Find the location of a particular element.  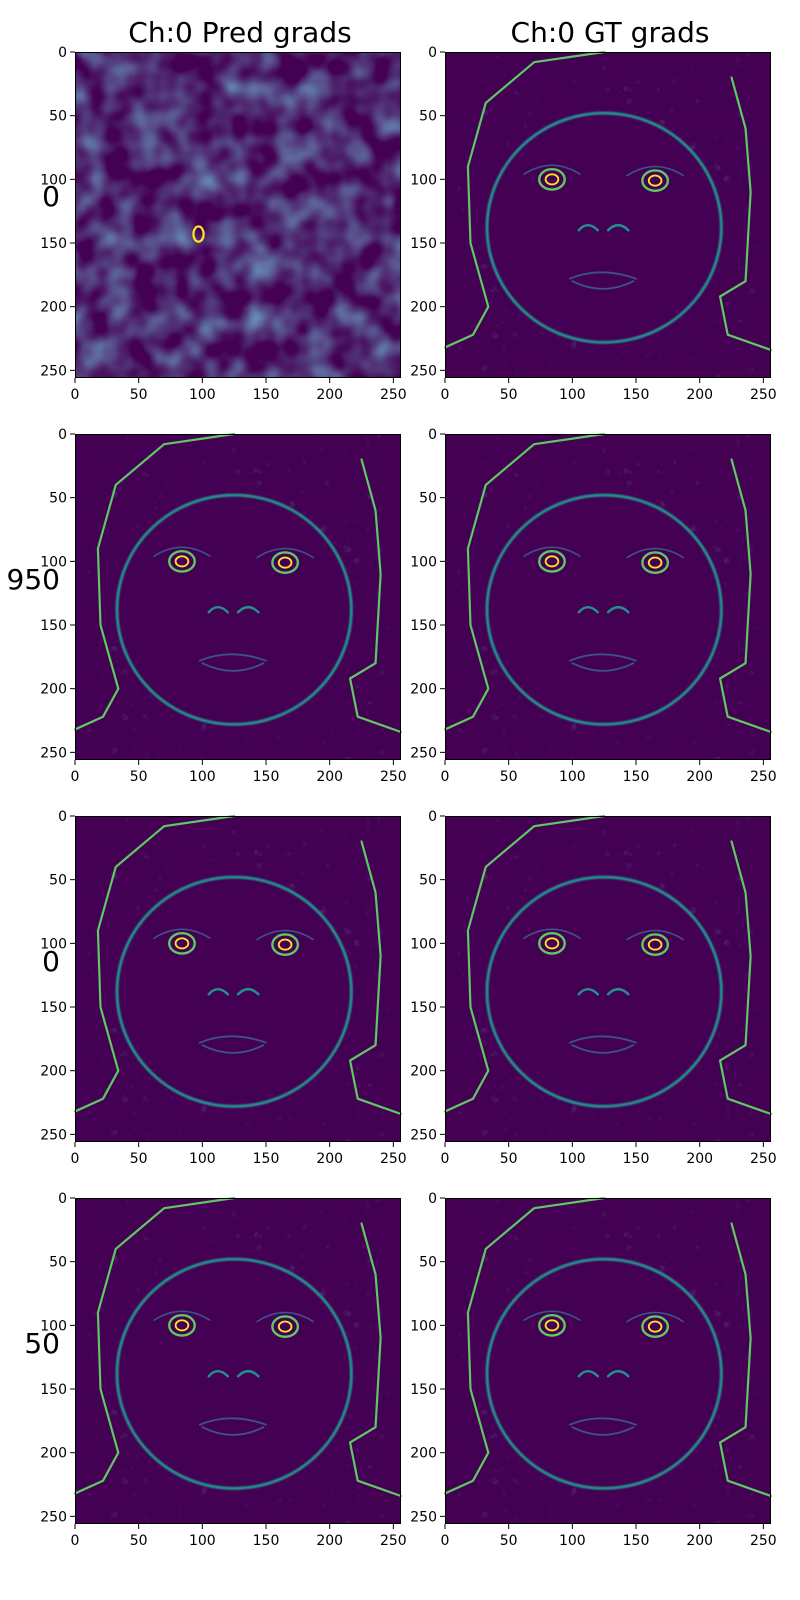

image-panel-r4-pred: 0 50 100 150 200 250 0 50 100 150 200 250 is located at coordinates (223, 1370).